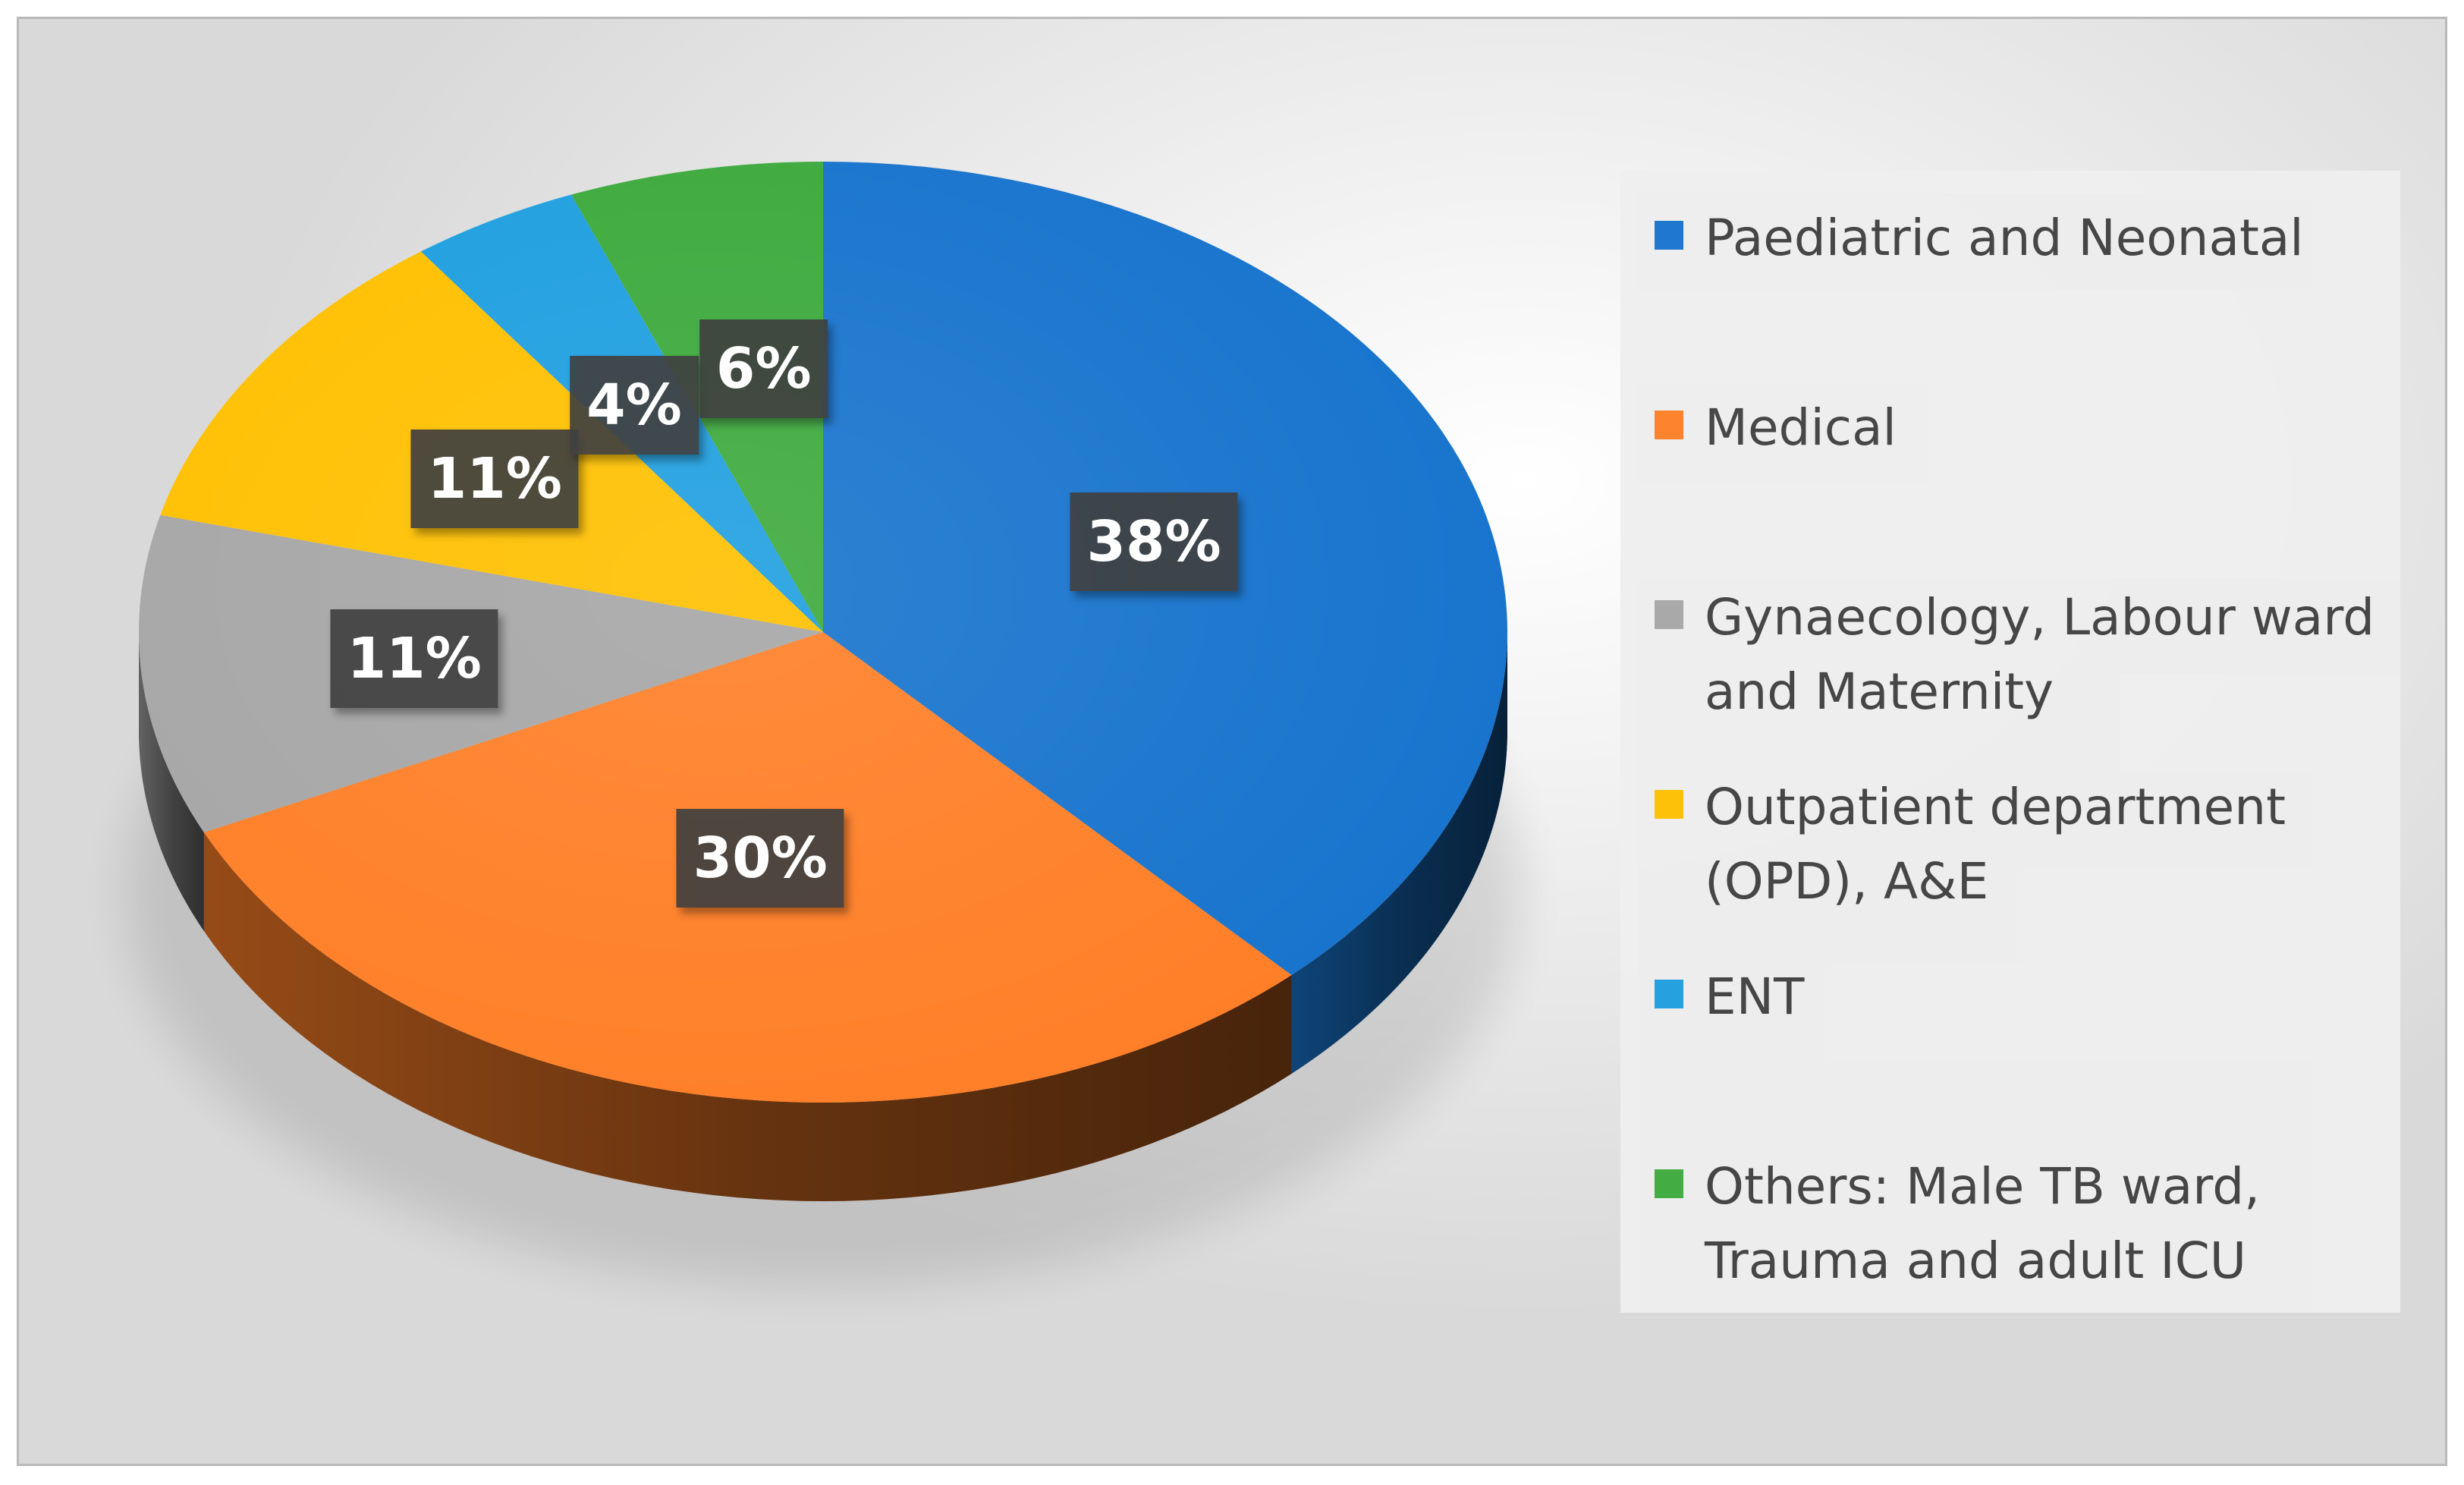 Image resolution: width=2464 pixels, height=1485 pixels. What do you see at coordinates (760, 858) in the screenshot?
I see `data-label-medical: 30%` at bounding box center [760, 858].